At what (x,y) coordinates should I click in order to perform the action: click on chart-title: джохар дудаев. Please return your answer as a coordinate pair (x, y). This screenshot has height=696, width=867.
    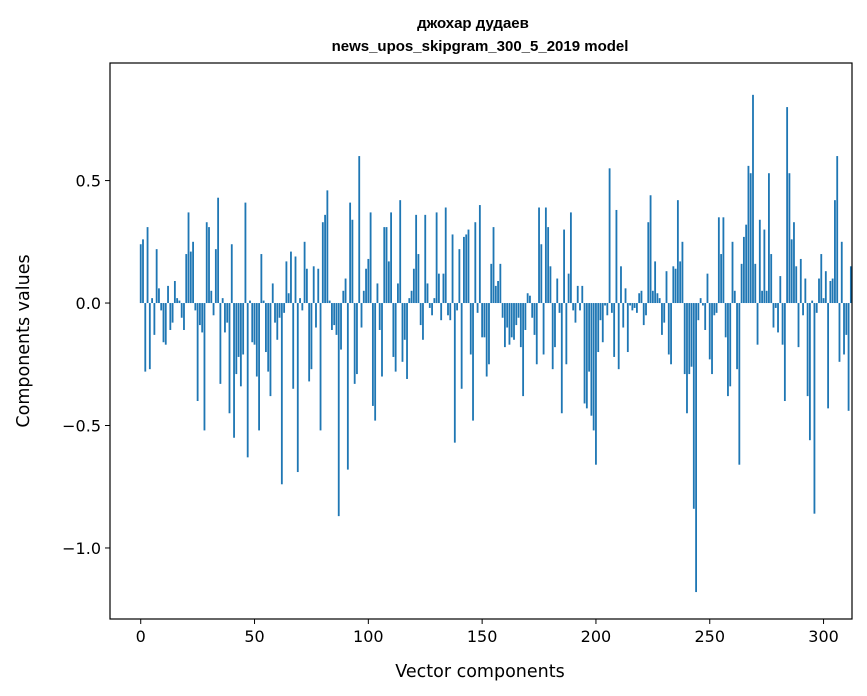
    Looking at the image, I should click on (473, 23).